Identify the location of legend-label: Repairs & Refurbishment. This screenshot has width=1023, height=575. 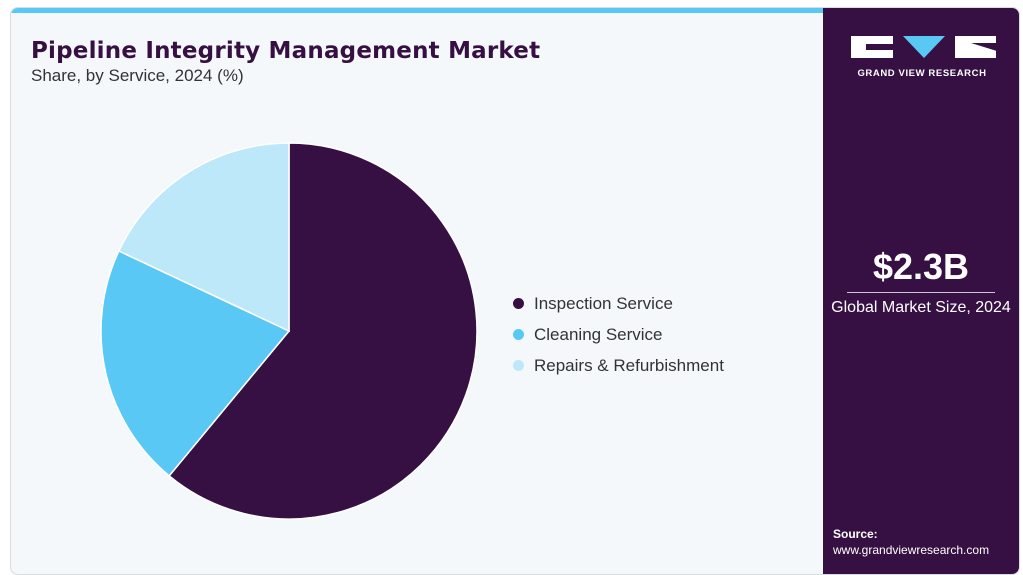
(629, 365).